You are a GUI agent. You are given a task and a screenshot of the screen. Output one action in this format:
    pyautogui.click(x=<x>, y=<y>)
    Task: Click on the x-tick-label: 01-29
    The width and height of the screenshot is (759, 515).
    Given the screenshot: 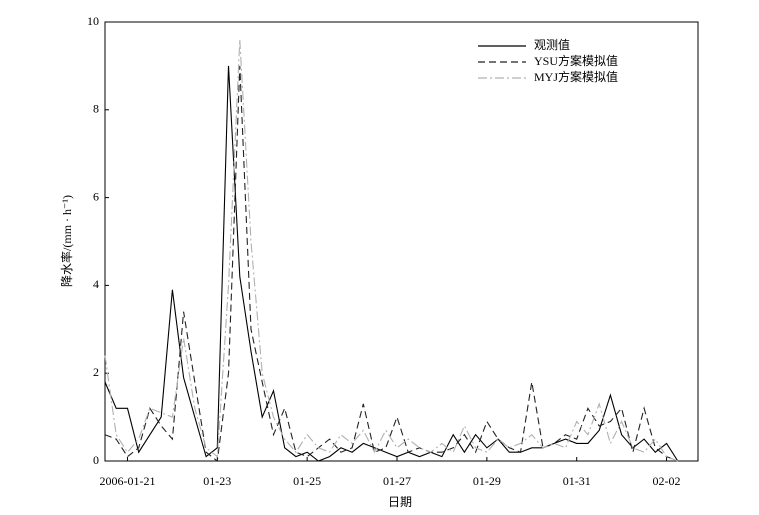 What is the action you would take?
    pyautogui.click(x=487, y=481)
    